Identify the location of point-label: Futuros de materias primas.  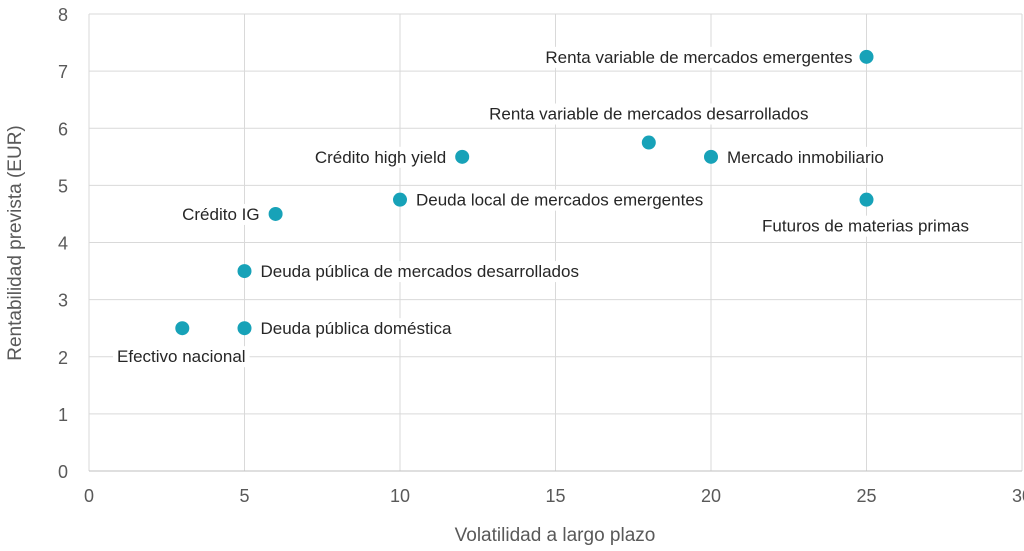
(865, 226).